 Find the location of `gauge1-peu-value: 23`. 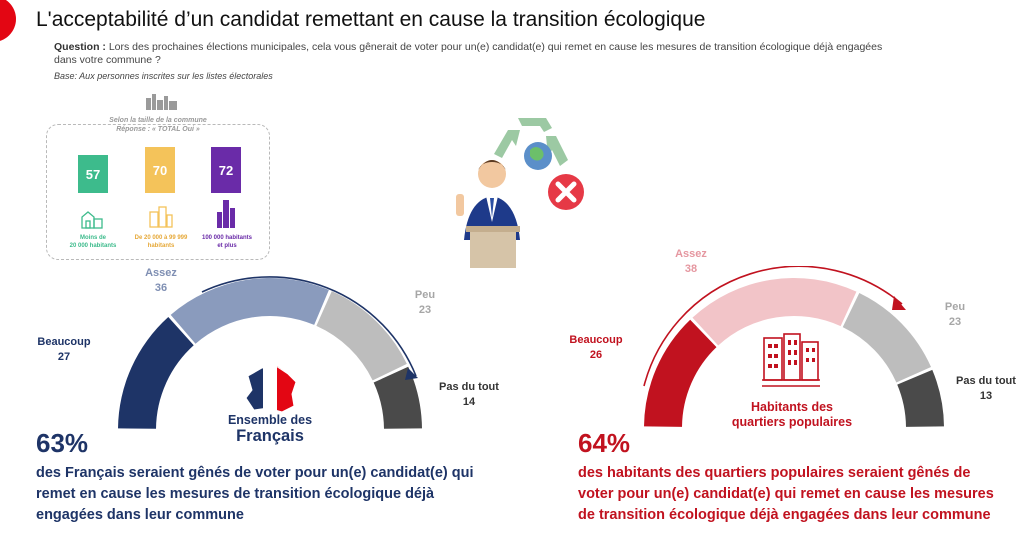

gauge1-peu-value: 23 is located at coordinates (425, 310).